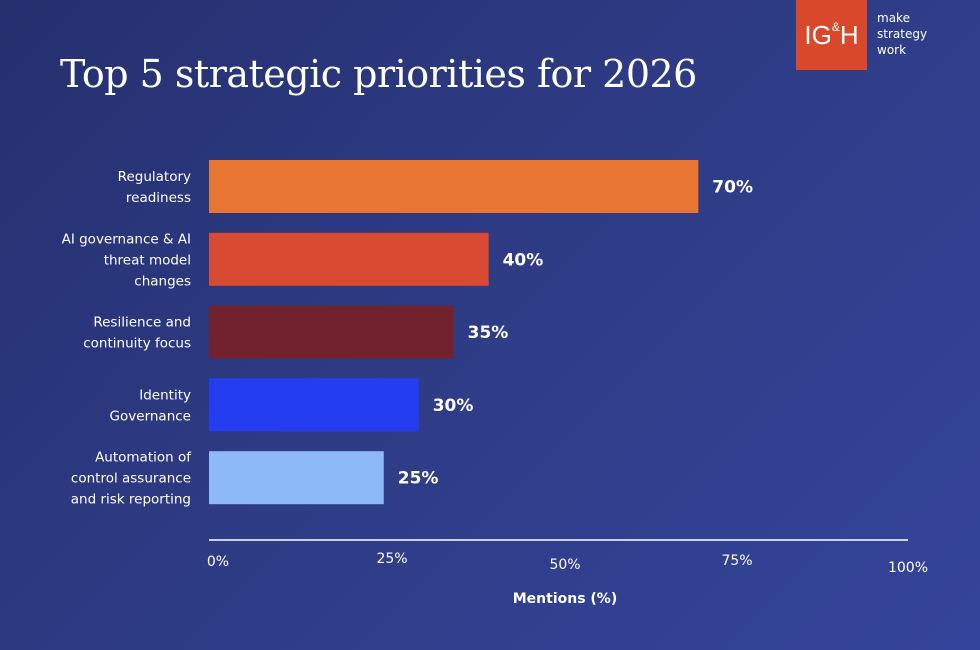  I want to click on logo-text-left: IG, so click(818, 34).